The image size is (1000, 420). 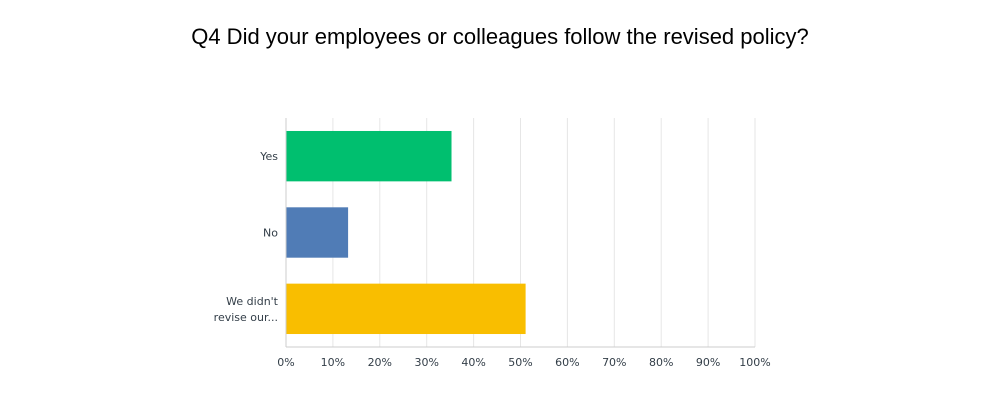 I want to click on x-tick-label: 50%, so click(x=520, y=362).